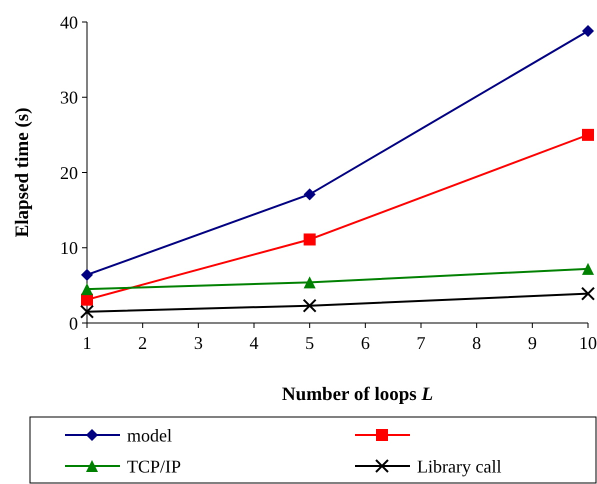 Image resolution: width=597 pixels, height=484 pixels. Describe the element at coordinates (421, 343) in the screenshot. I see `x-tick-label: 7` at that location.